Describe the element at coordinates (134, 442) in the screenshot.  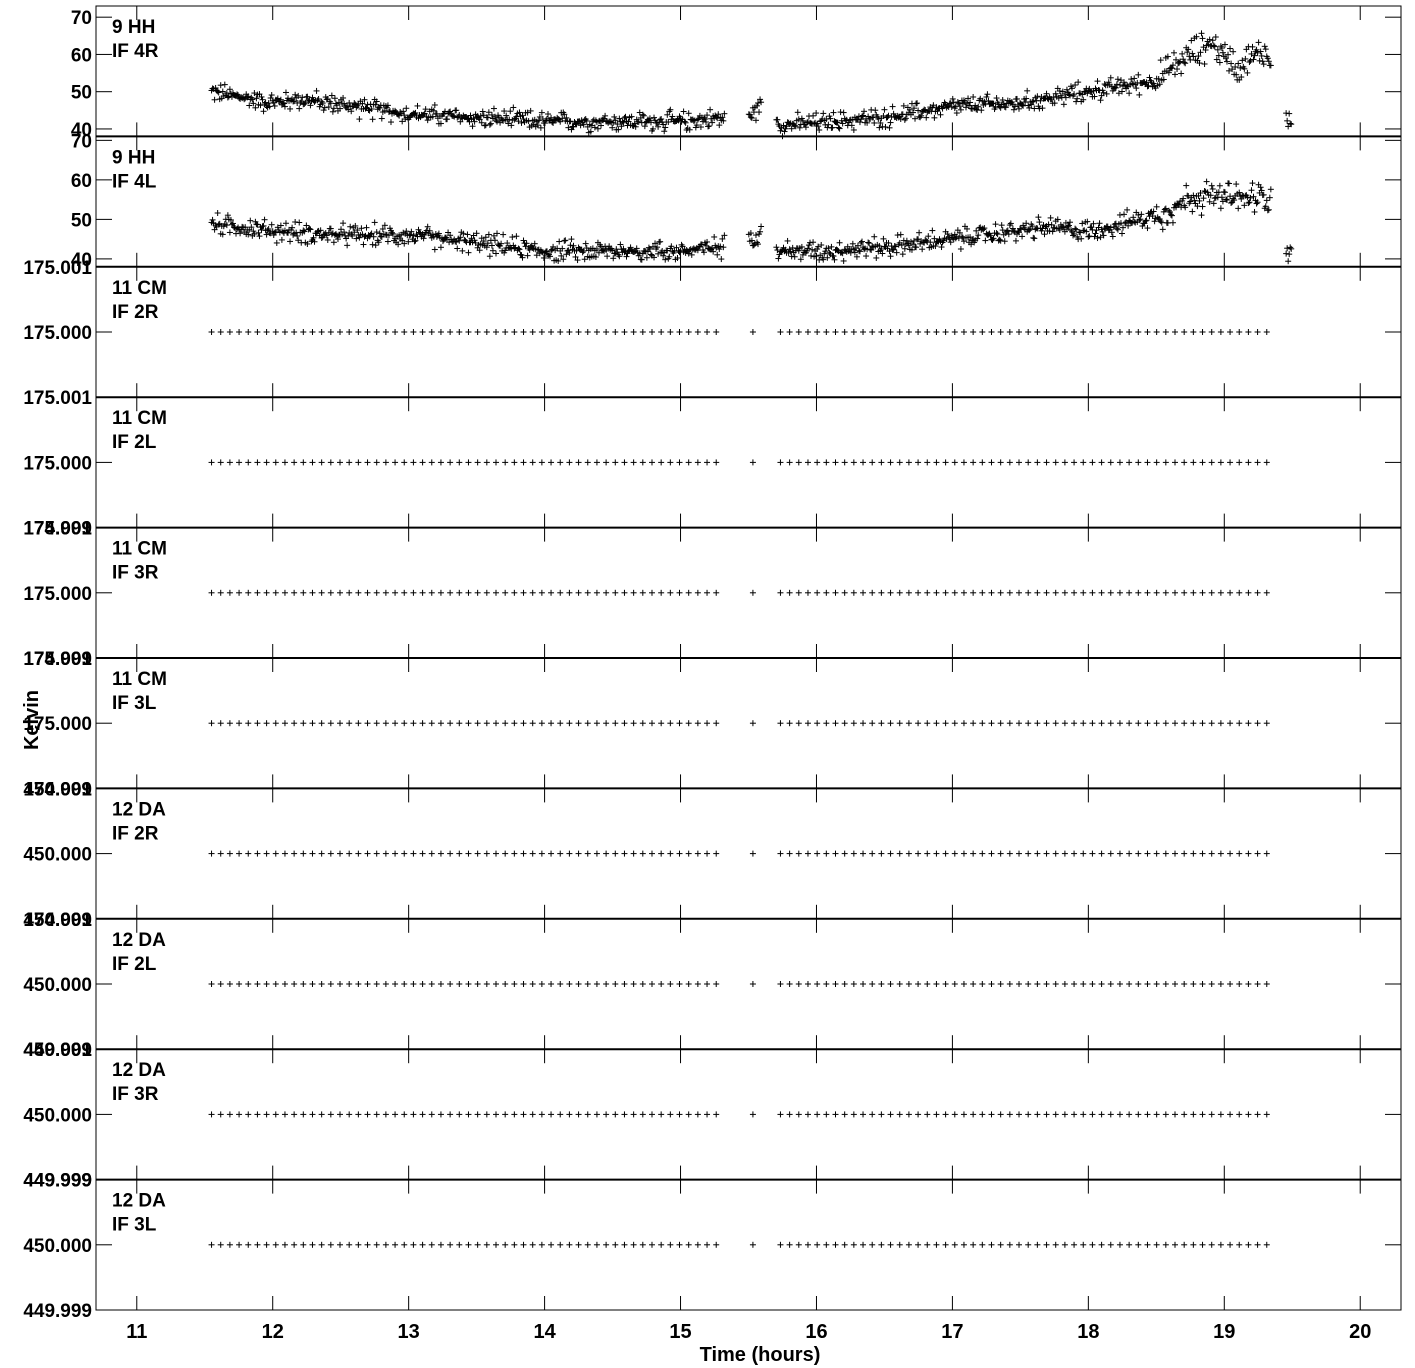
I see `panel-label-if: IF 2L` at that location.